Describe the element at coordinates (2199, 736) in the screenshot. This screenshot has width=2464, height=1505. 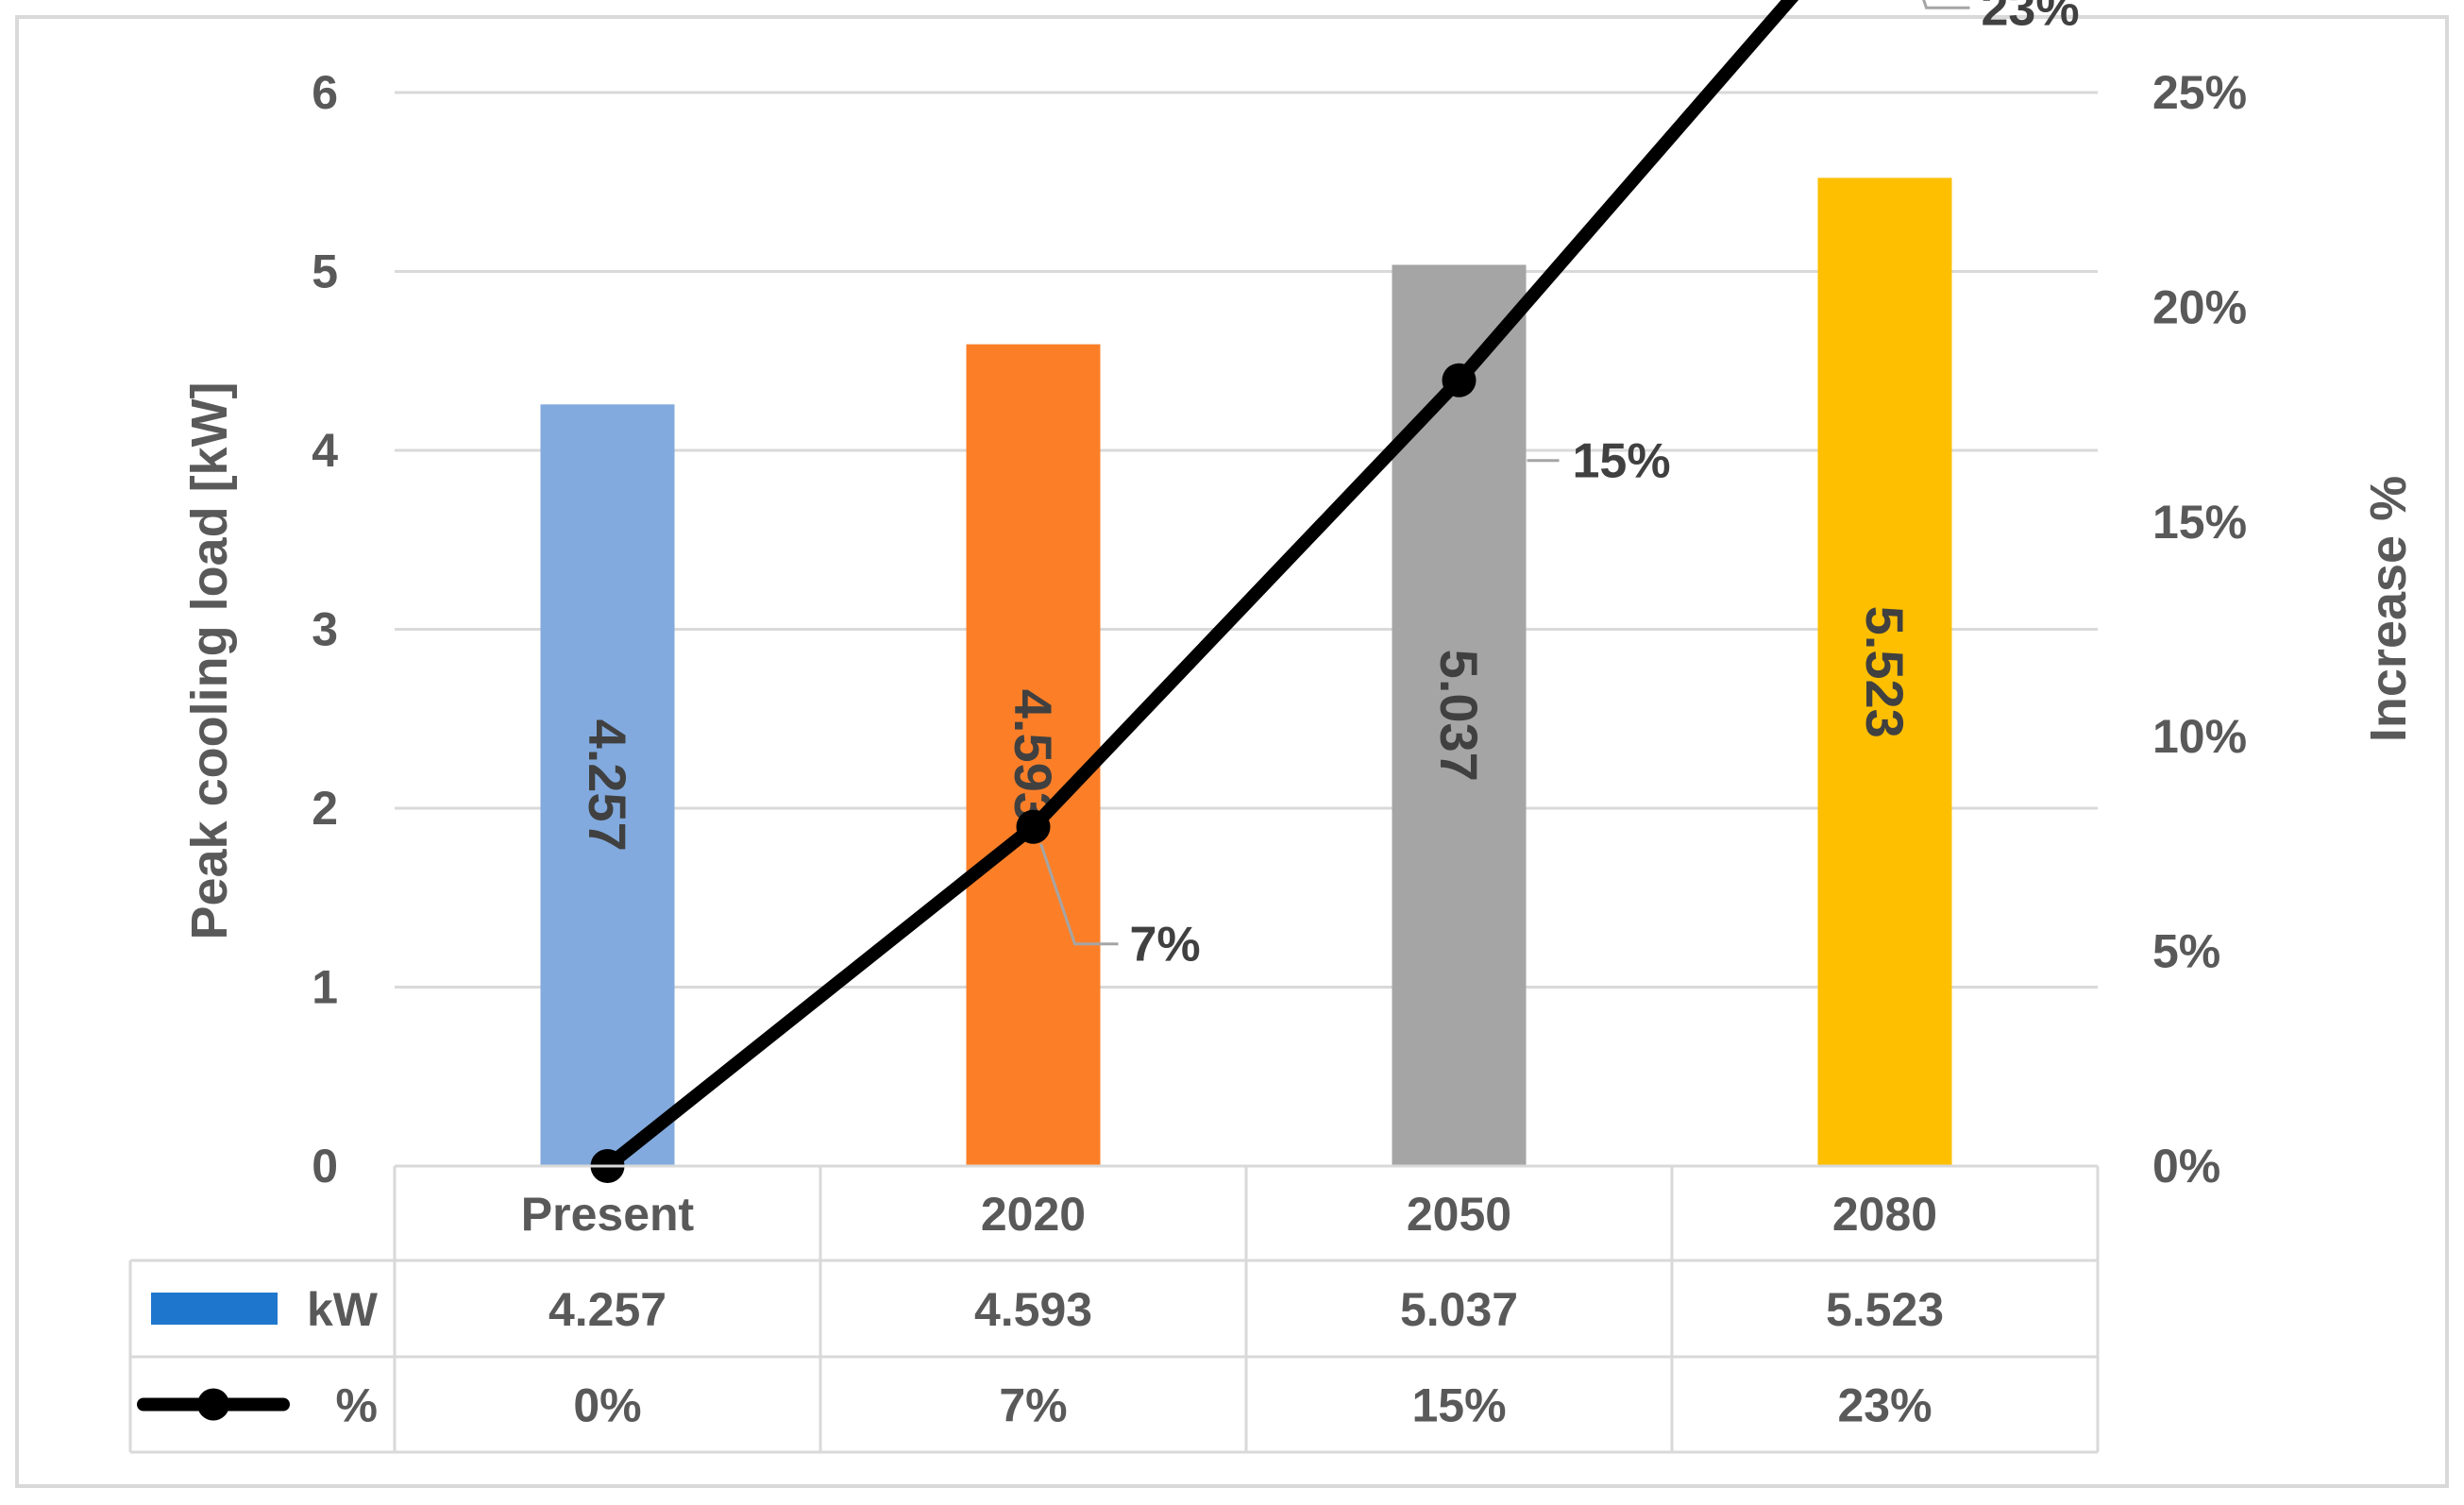
I see `y2-tick-label: 10%` at that location.